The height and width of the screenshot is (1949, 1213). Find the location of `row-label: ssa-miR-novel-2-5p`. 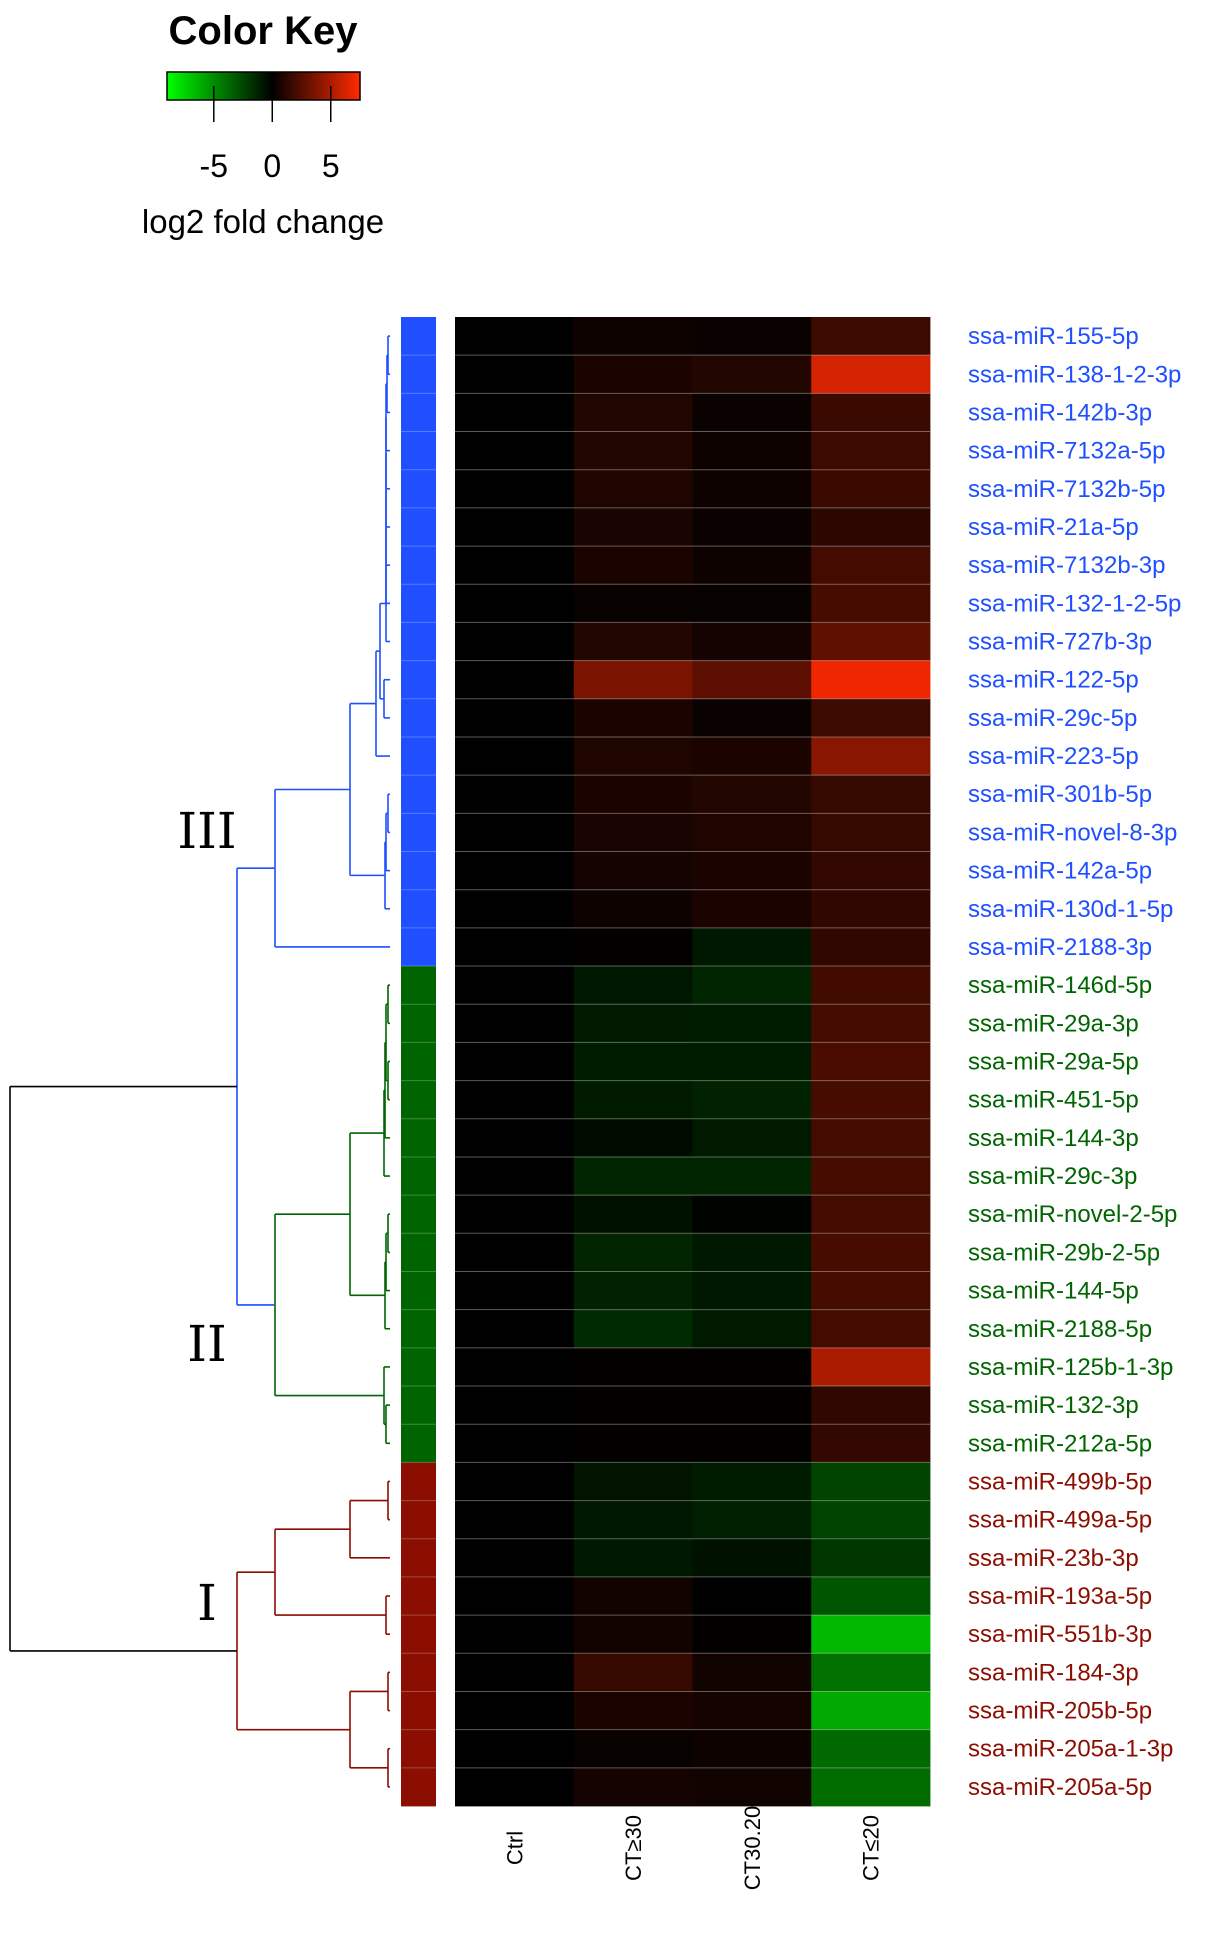

row-label: ssa-miR-novel-2-5p is located at coordinates (1072, 1214).